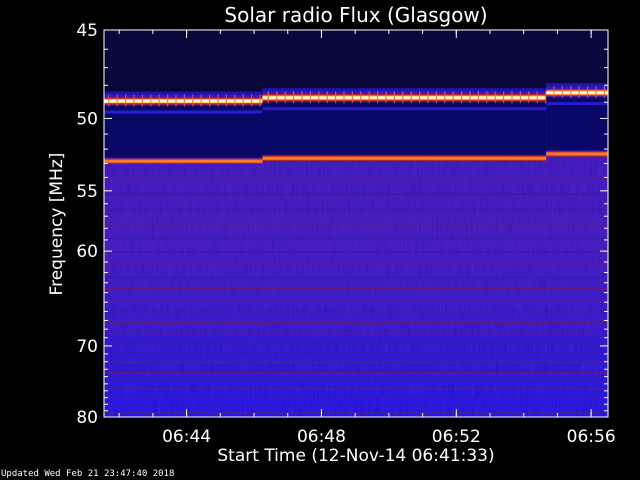 This screenshot has width=640, height=480. What do you see at coordinates (321, 437) in the screenshot?
I see `x-tick-label: 06:48` at bounding box center [321, 437].